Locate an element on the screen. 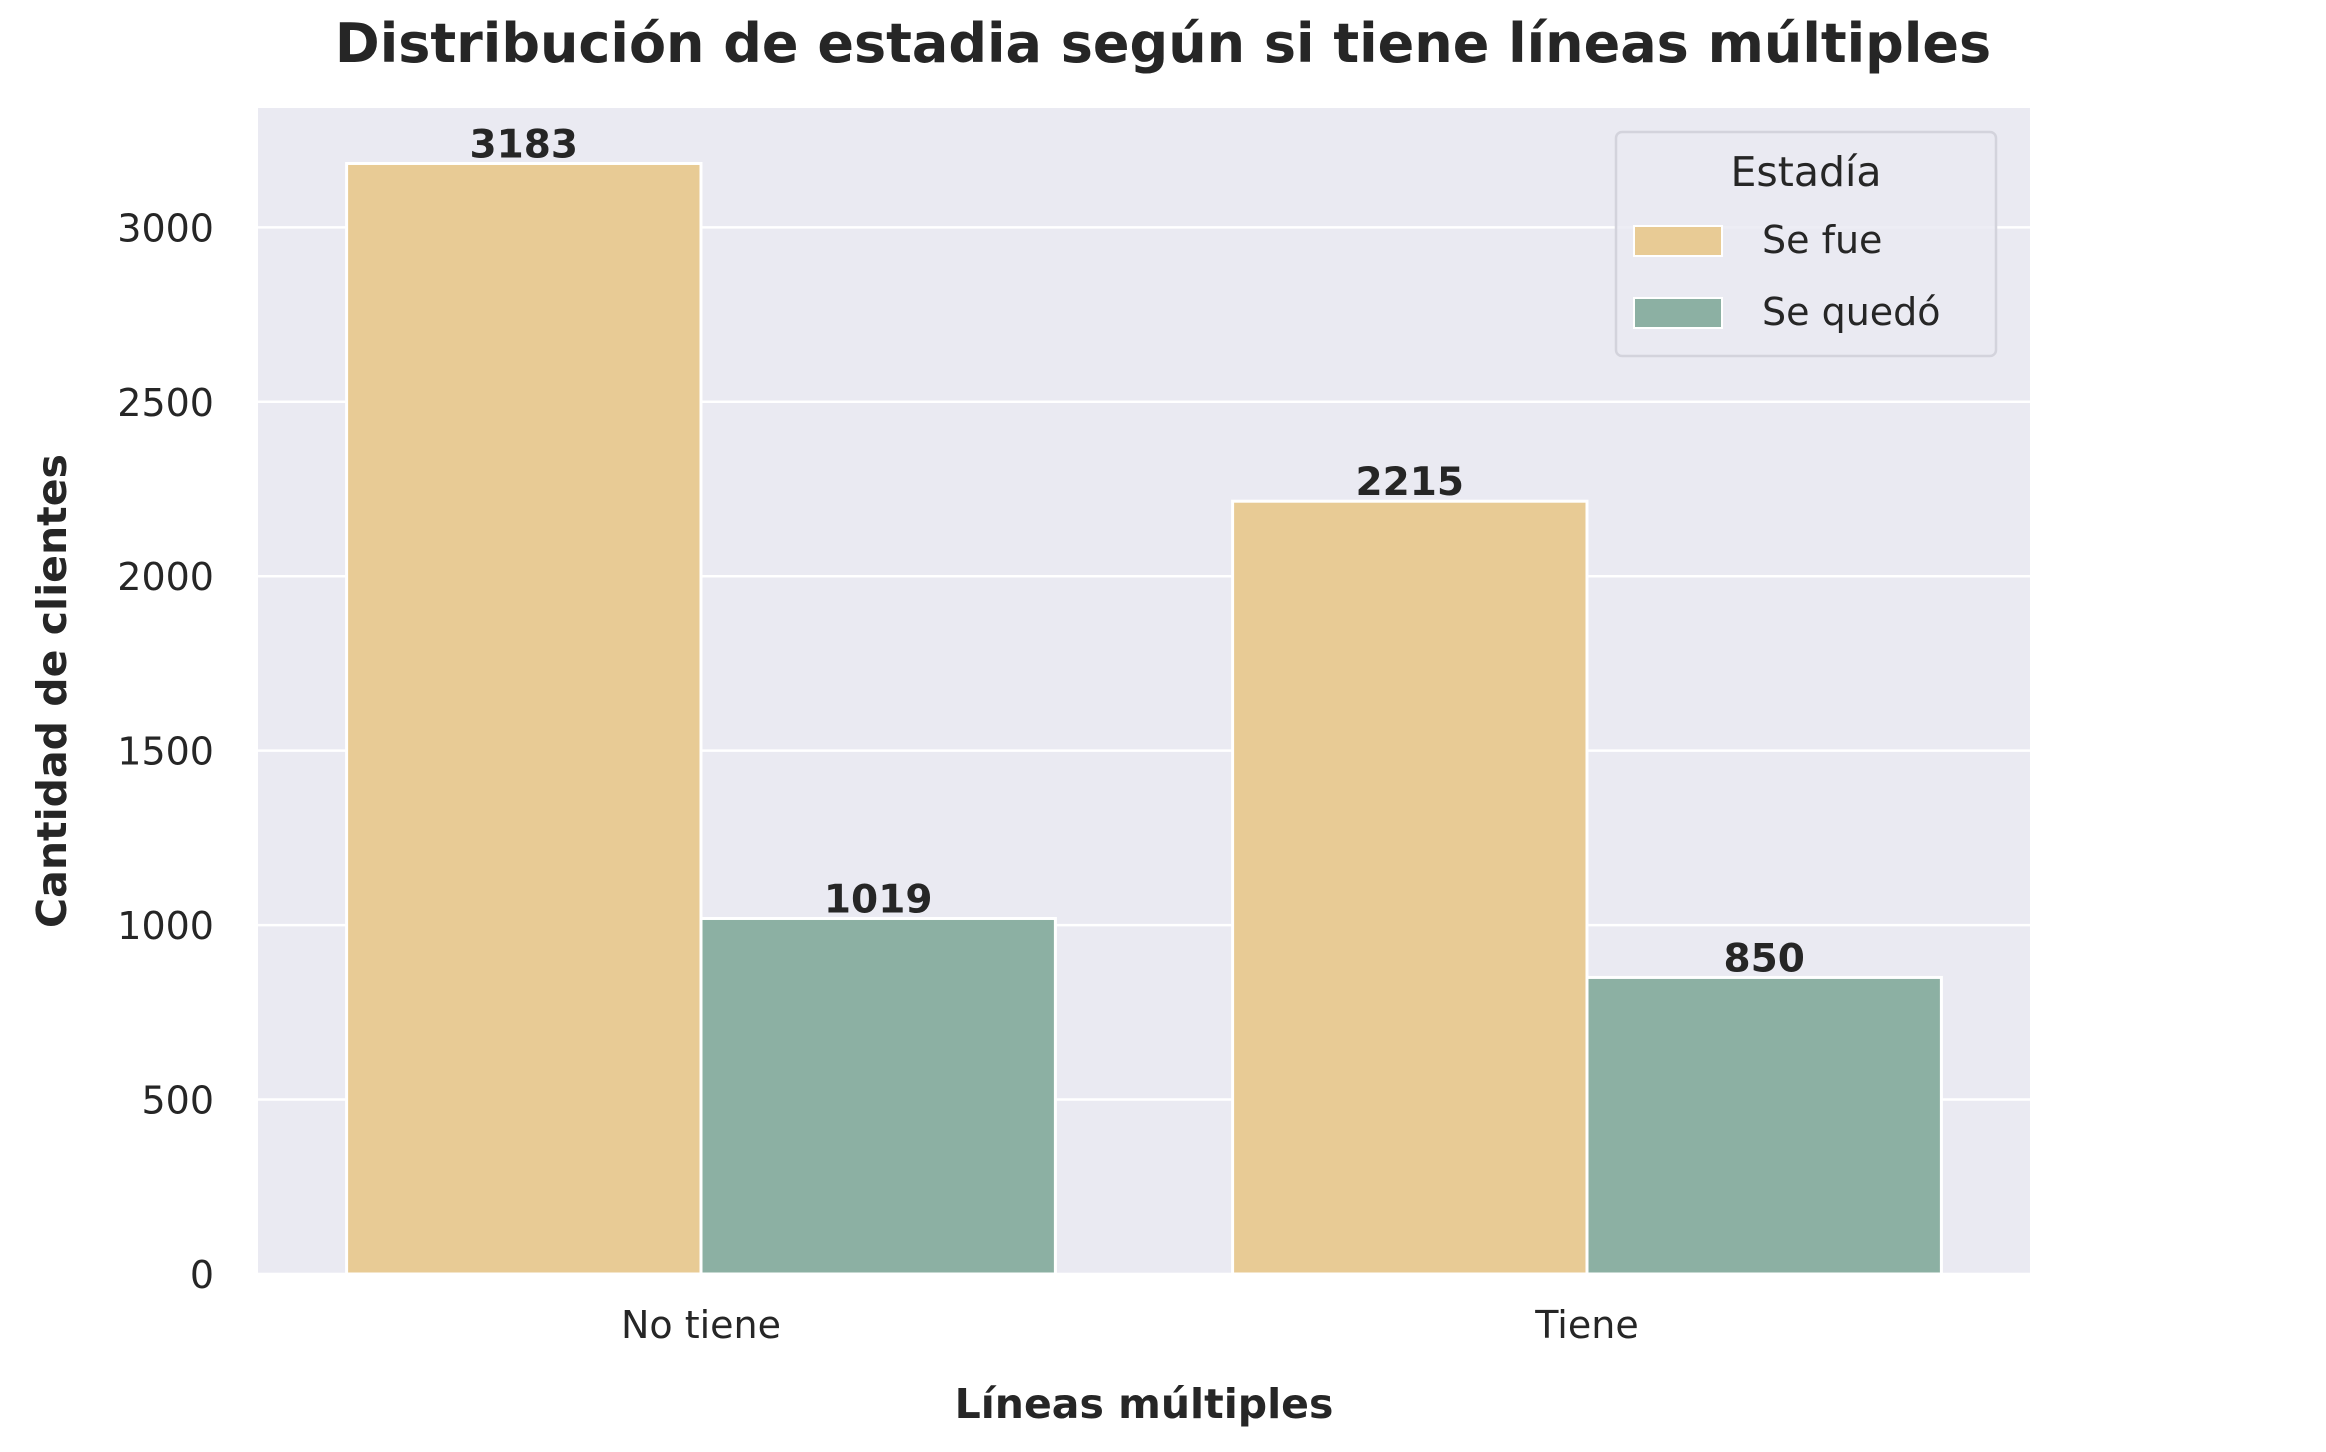 Image resolution: width=2326 pixels, height=1452 pixels. y-tick-label: 500 is located at coordinates (177, 1101).